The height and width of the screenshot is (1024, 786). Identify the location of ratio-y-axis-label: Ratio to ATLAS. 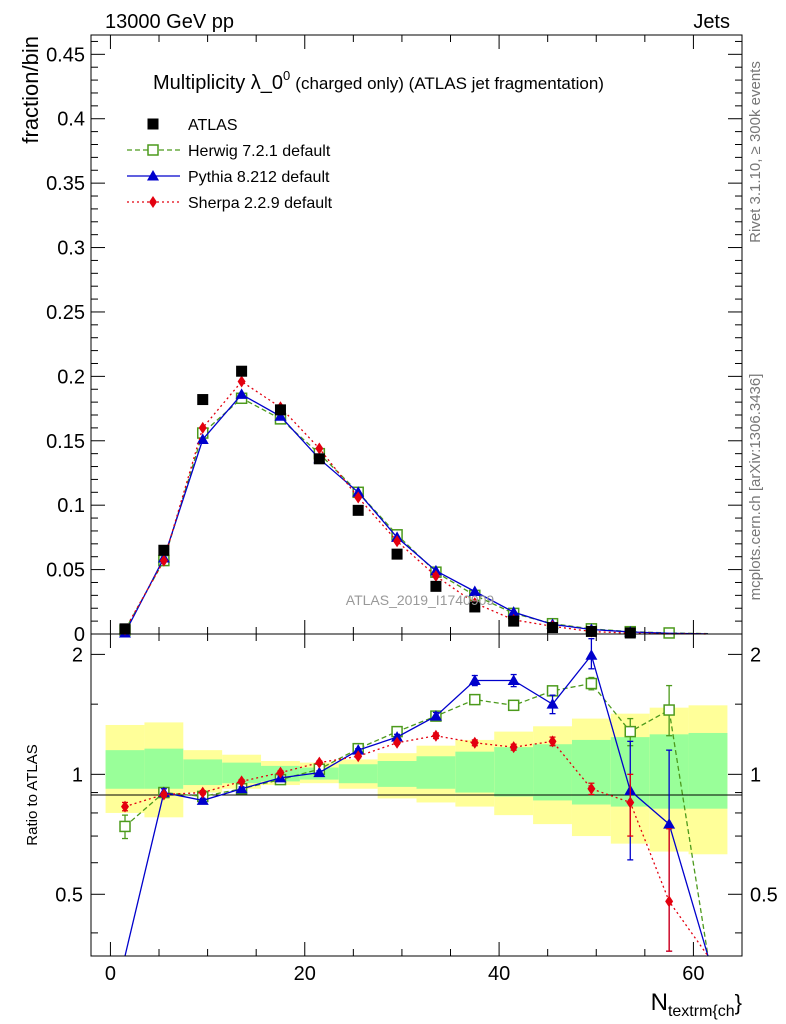
(32, 794).